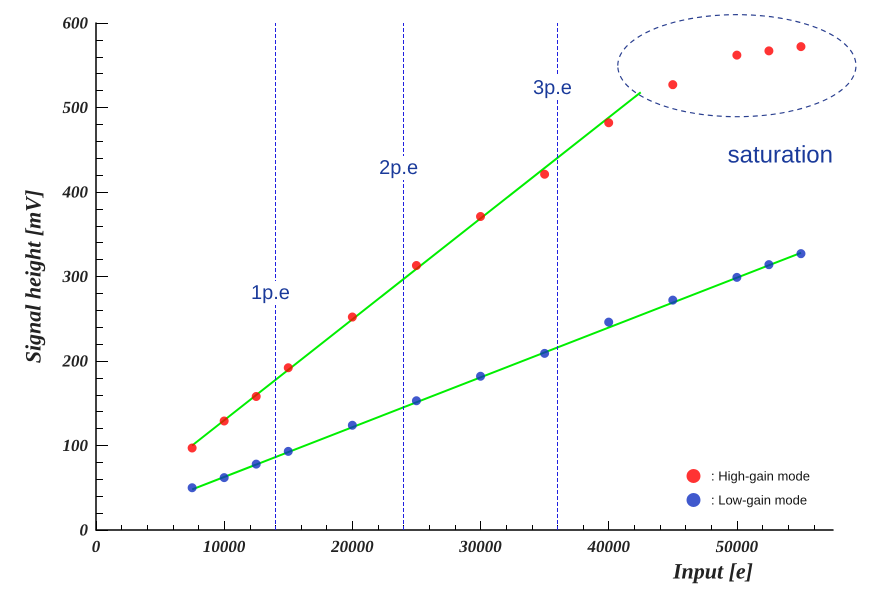  I want to click on ref-line-label: 1p.e, so click(270, 293).